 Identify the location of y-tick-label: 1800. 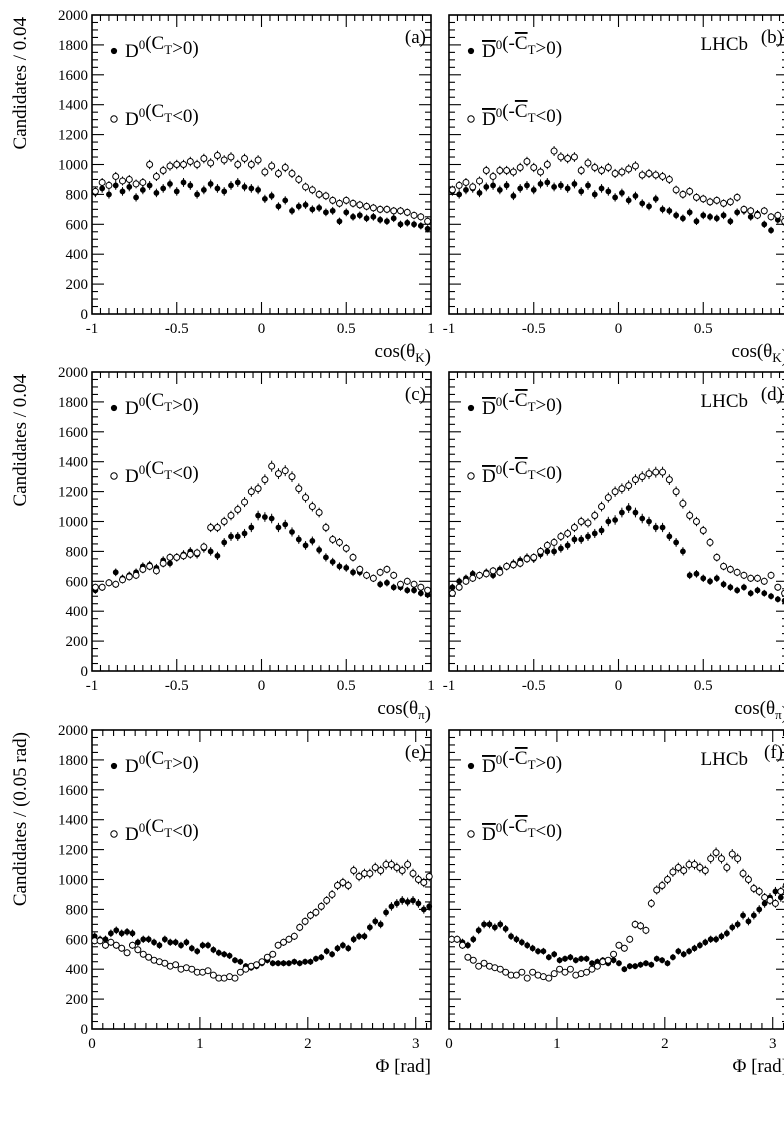
(73, 403).